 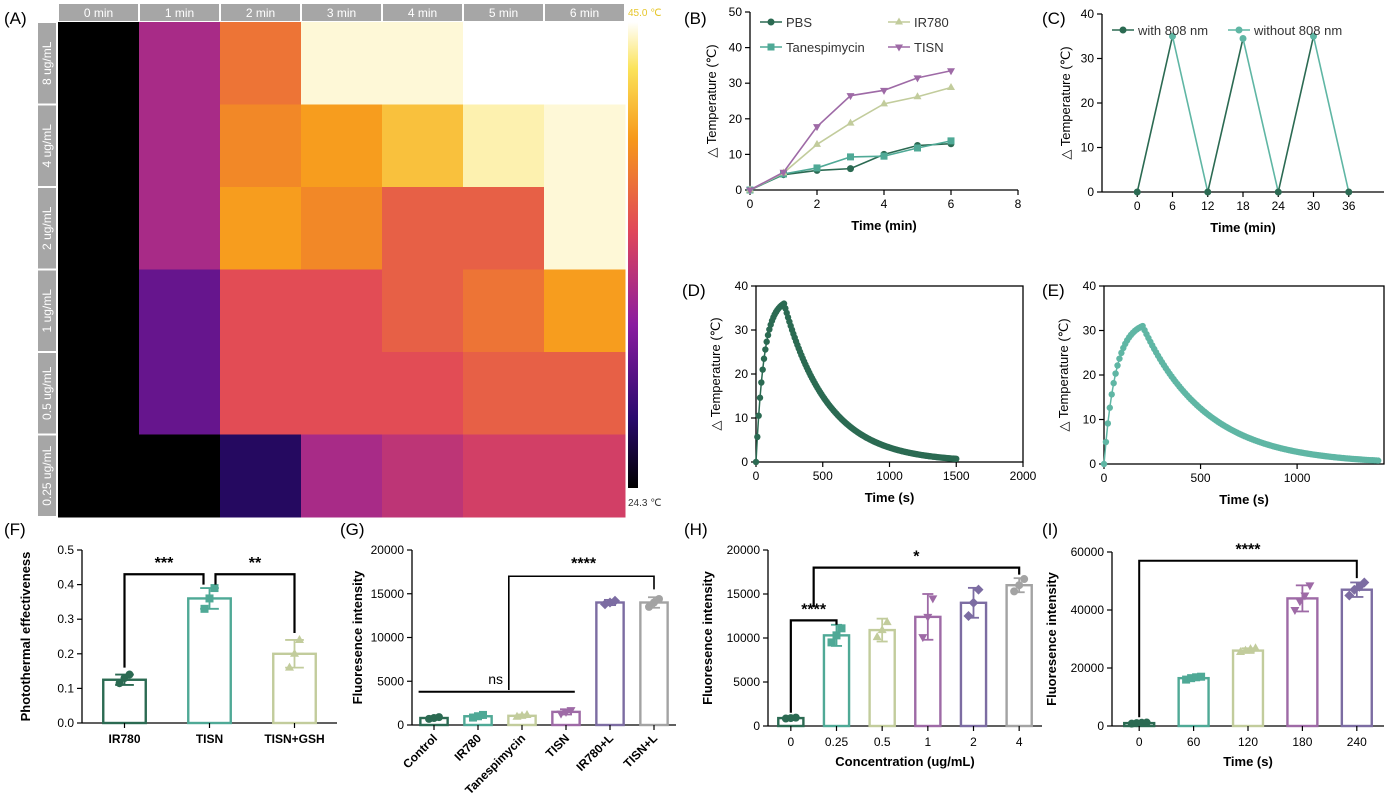 What do you see at coordinates (1088, 103) in the screenshot?
I see `y-tick-label: 20` at bounding box center [1088, 103].